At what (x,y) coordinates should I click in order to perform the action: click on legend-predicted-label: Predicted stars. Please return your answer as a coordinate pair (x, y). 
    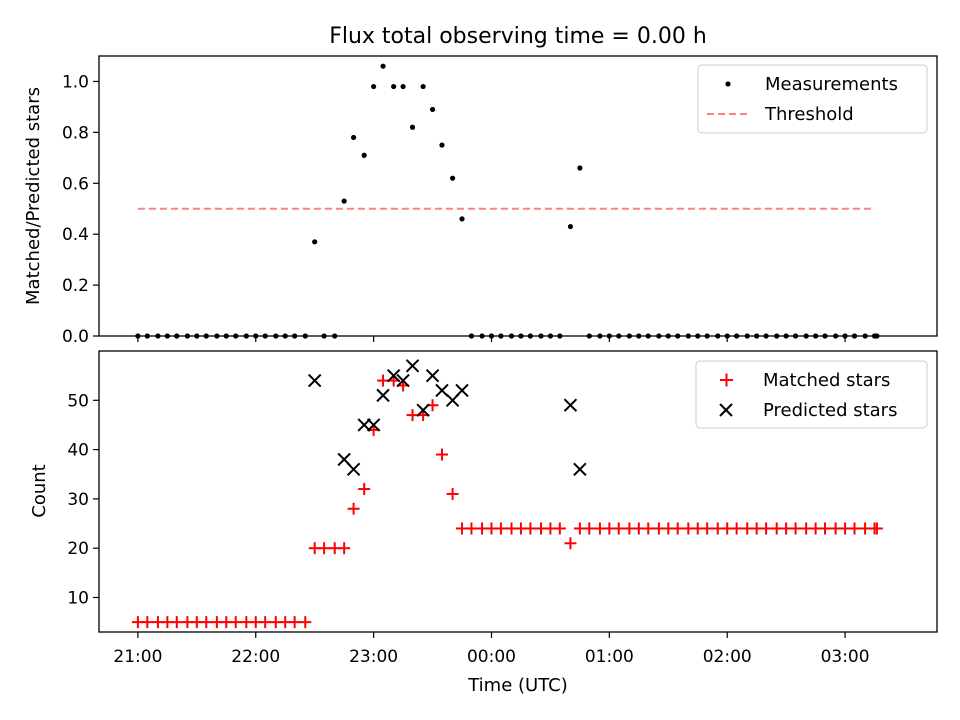
    Looking at the image, I should click on (830, 410).